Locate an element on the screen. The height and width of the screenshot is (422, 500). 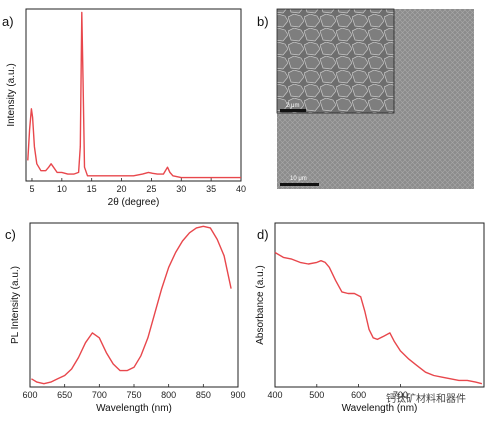
chart-c-x-tick-label-4: 800 is located at coordinates (168, 395).